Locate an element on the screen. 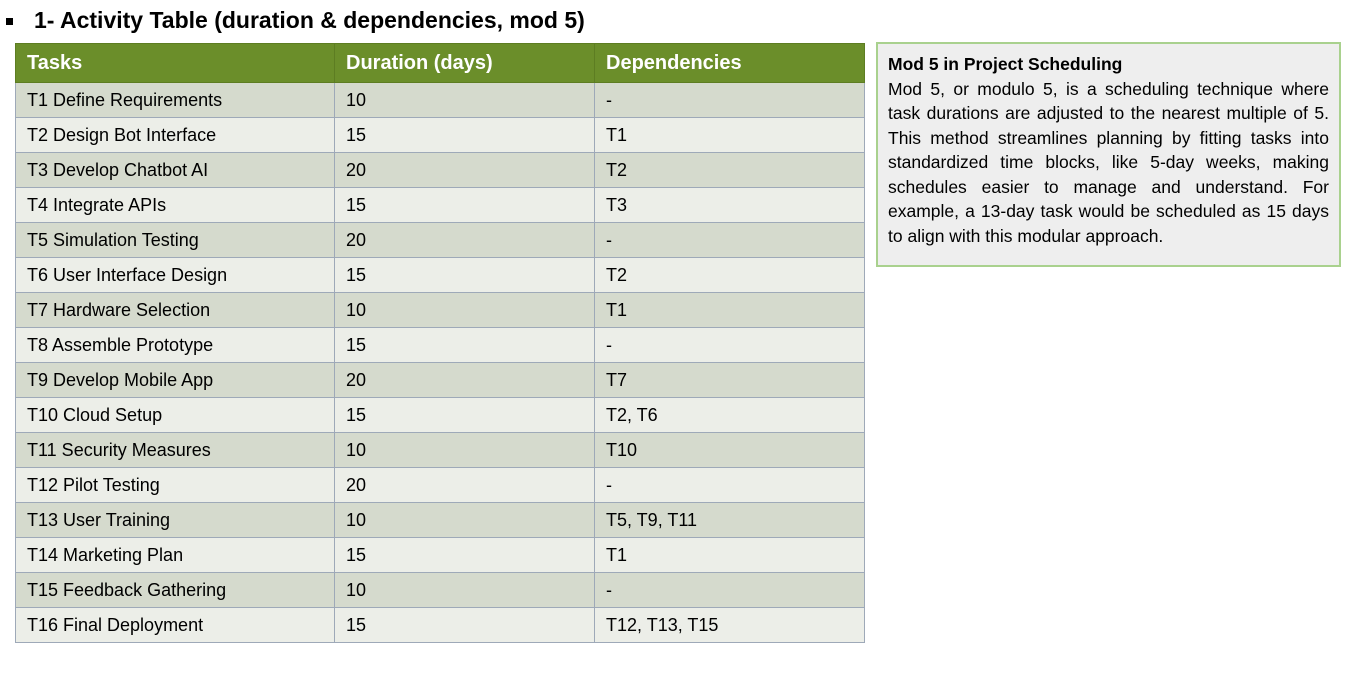 This screenshot has height=688, width=1347. column-header-duration: Duration (days) is located at coordinates (464, 63).